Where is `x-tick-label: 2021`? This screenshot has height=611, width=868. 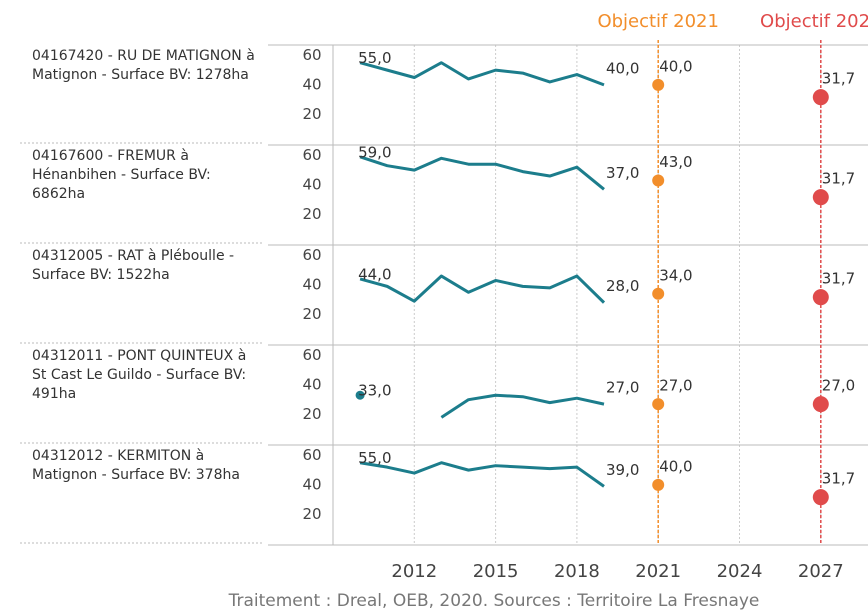
x-tick-label: 2021 is located at coordinates (658, 571).